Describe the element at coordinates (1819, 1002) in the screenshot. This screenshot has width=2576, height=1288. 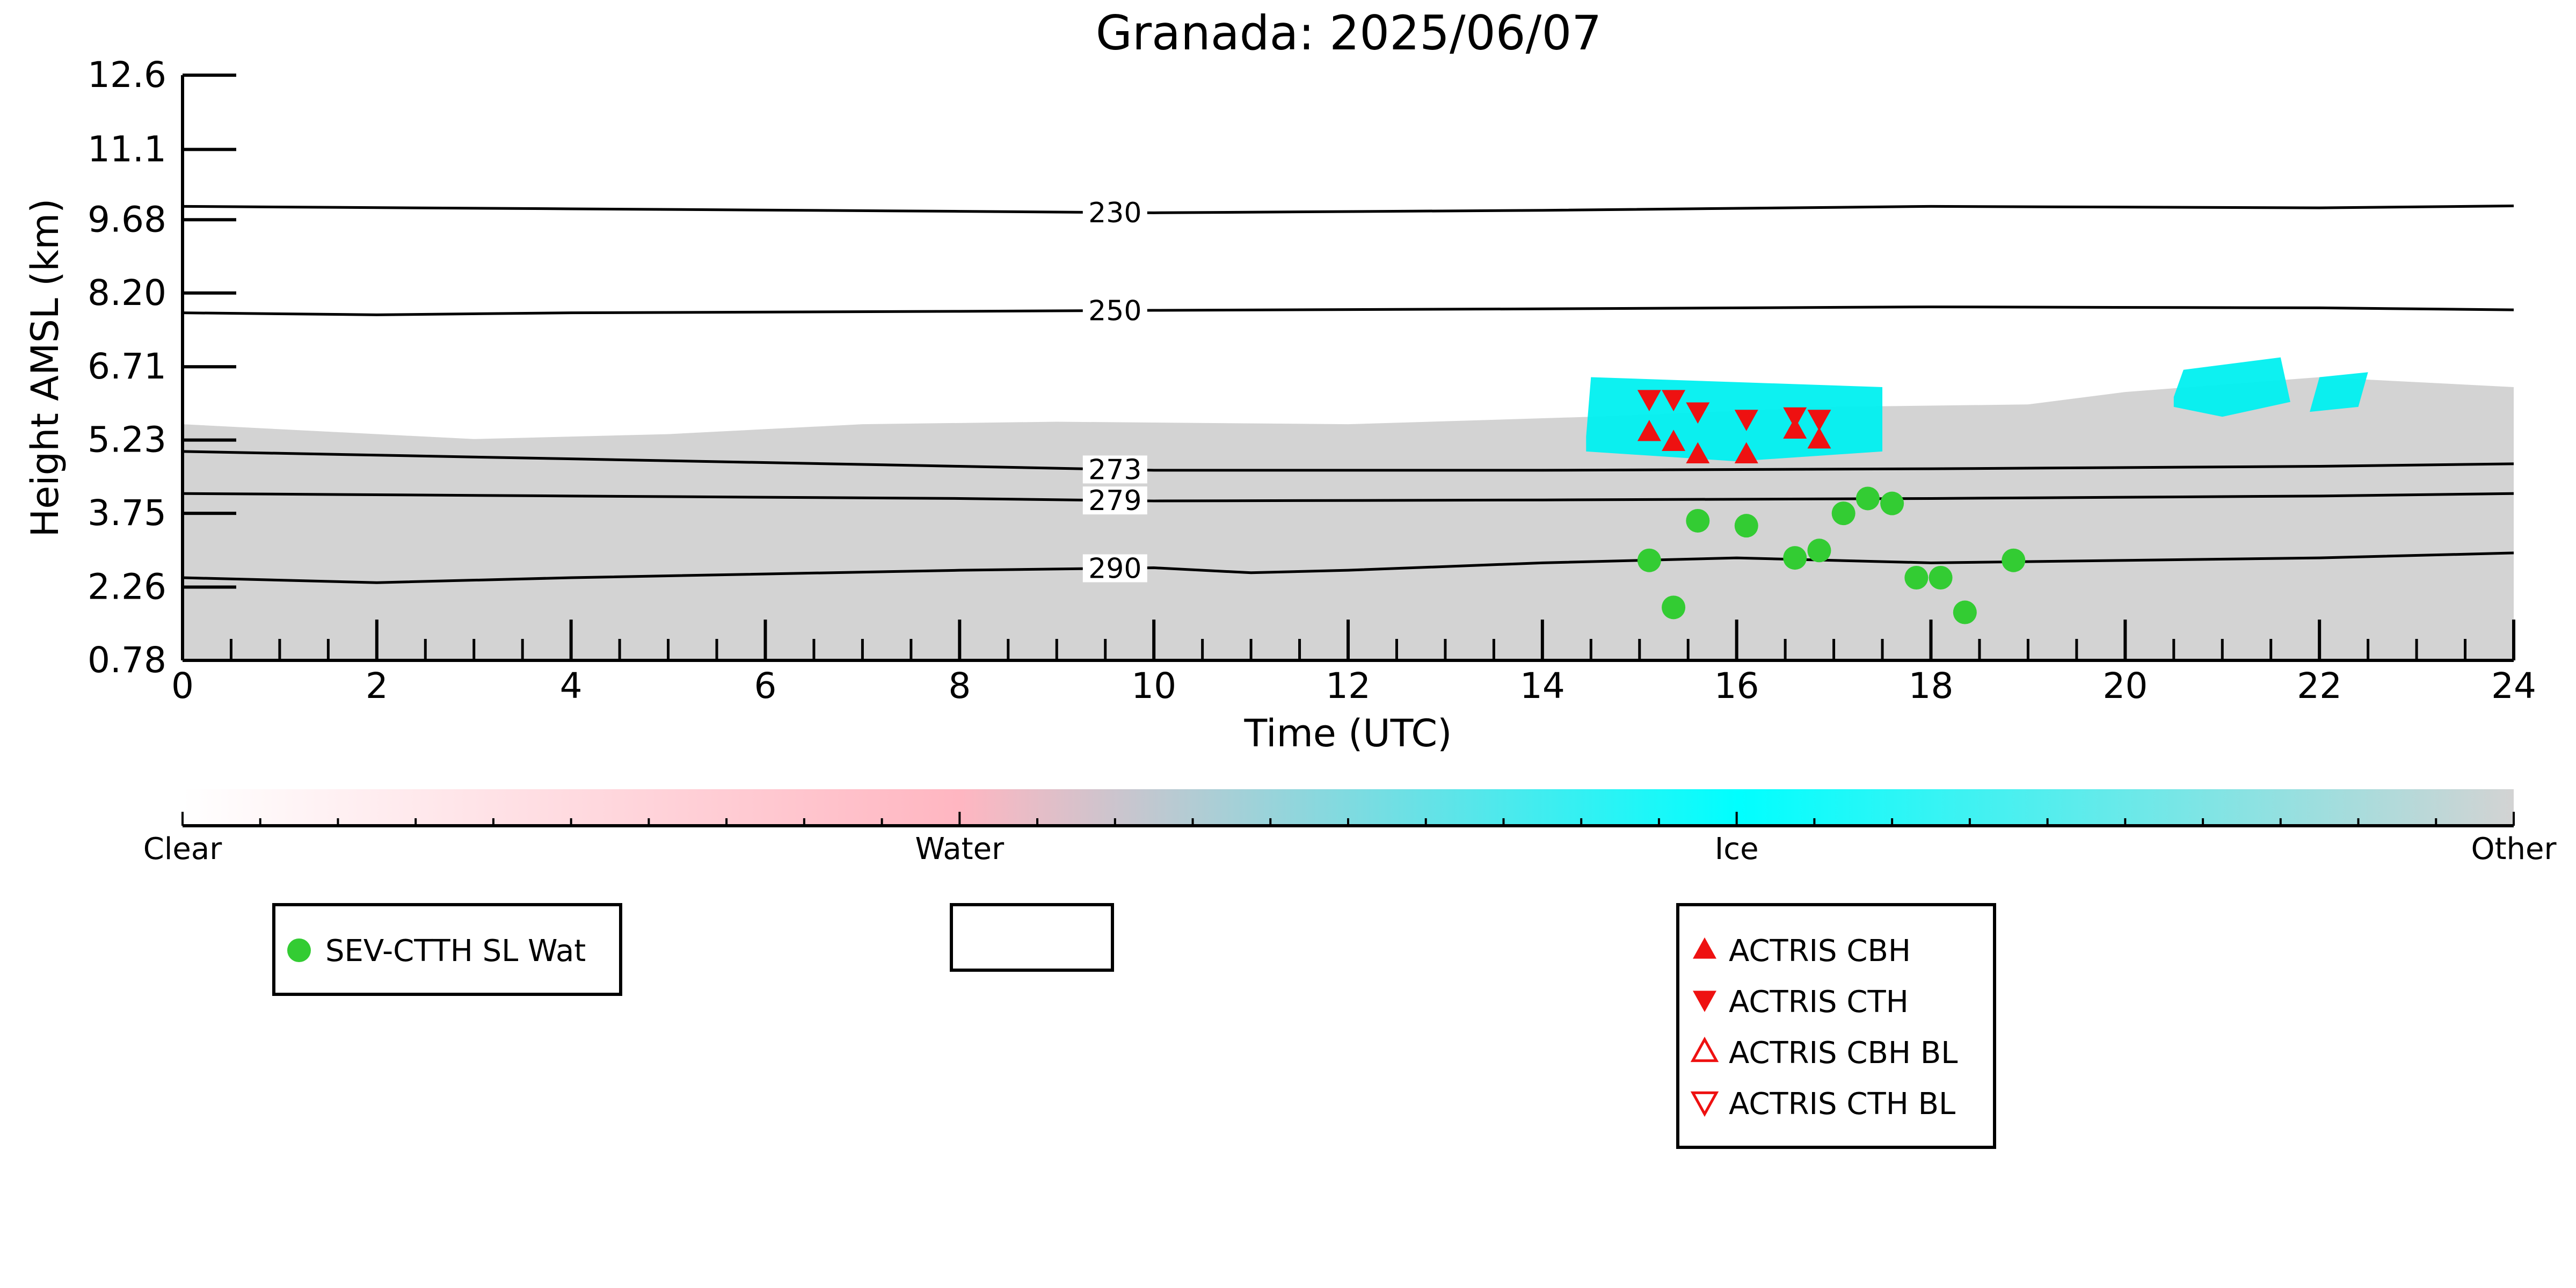
I see `legend-cth-label: ACTRIS CTH` at that location.